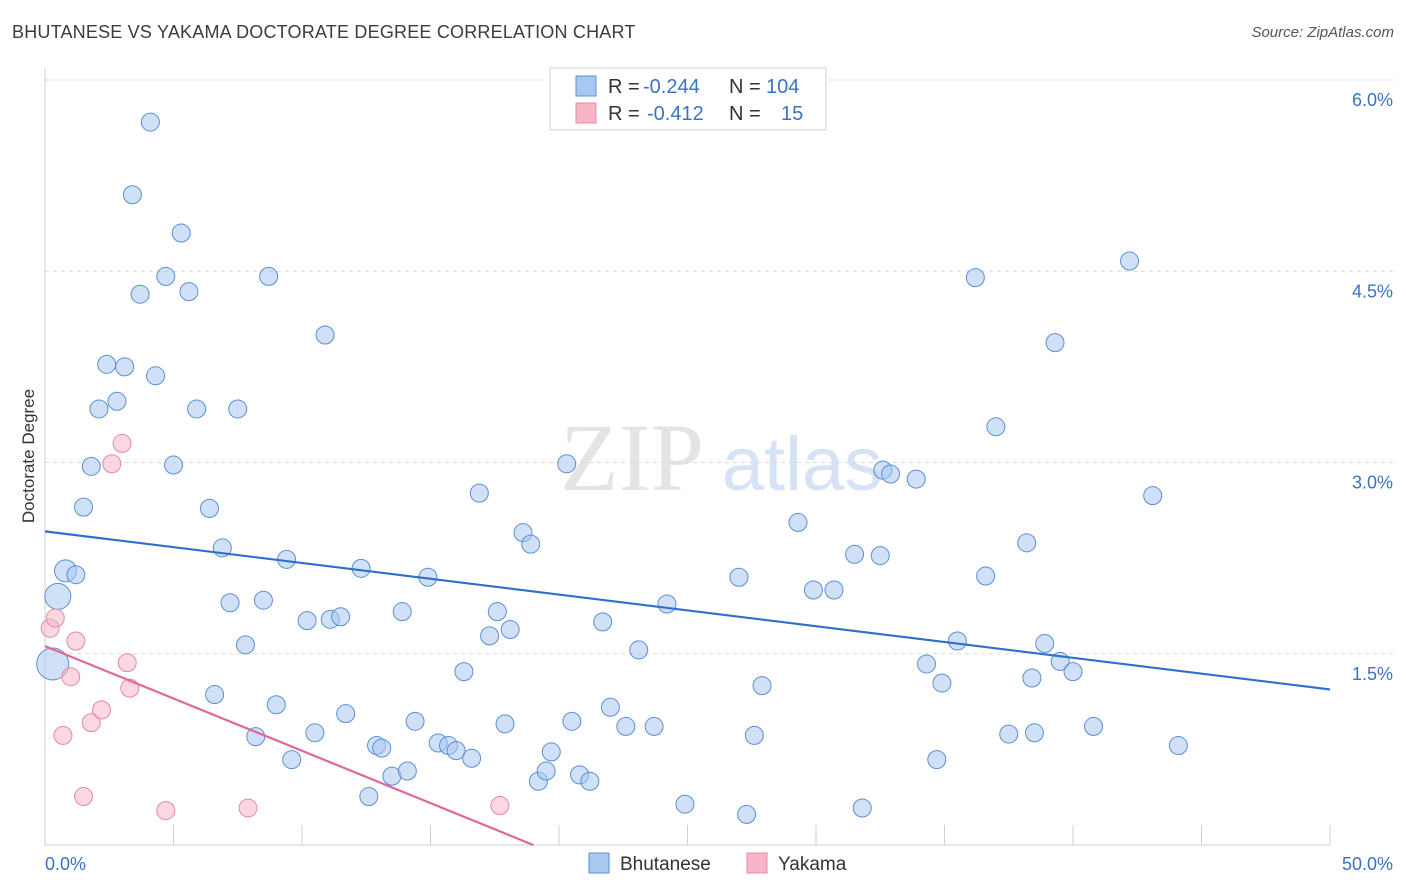  I want to click on series-legend: Bhutanese Yakama, so click(717, 863).